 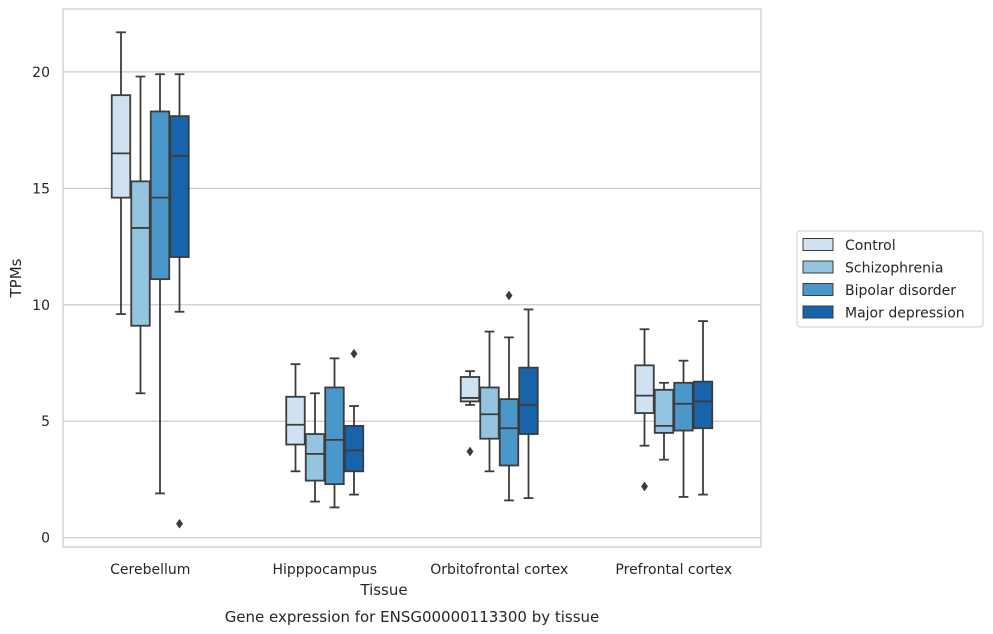 I want to click on x-tick-label: Orbitofrontal cortex, so click(x=499, y=570).